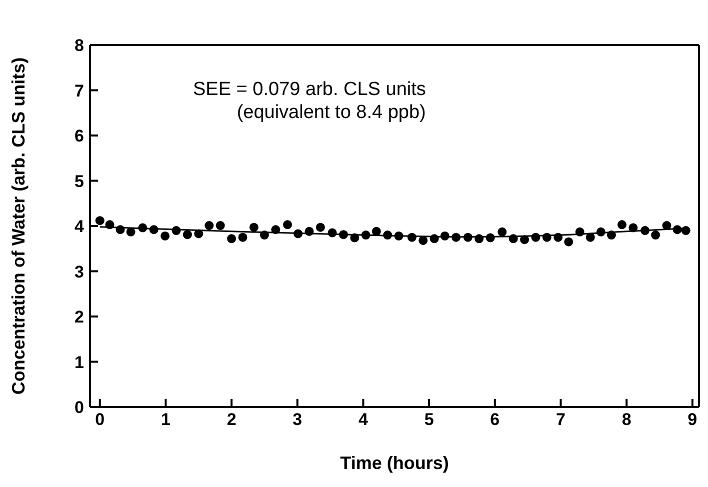  I want to click on y-tick-label: 7, so click(79, 90).